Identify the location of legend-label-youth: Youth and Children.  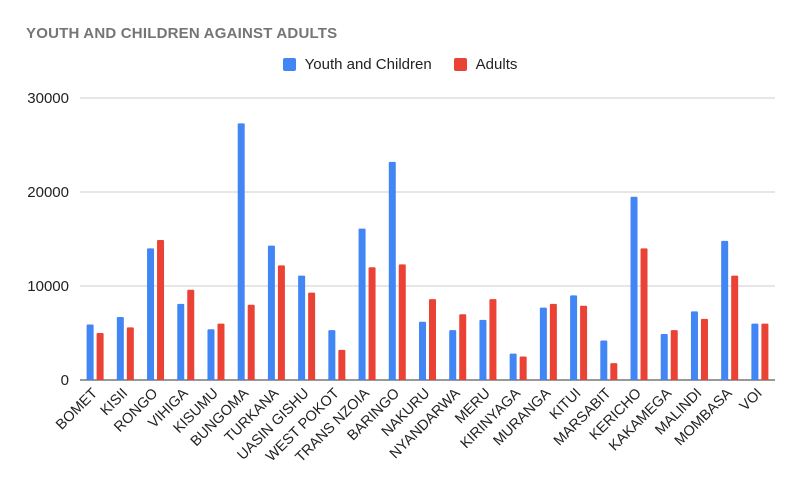
(368, 64).